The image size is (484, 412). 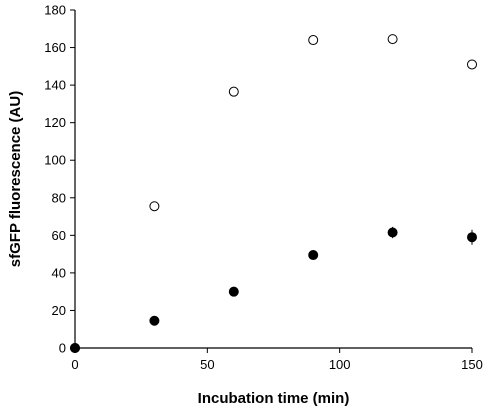 What do you see at coordinates (340, 364) in the screenshot?
I see `x-tick-label: 100` at bounding box center [340, 364].